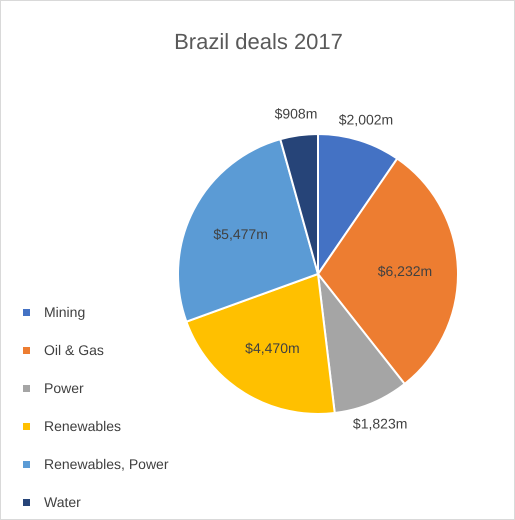 This screenshot has width=515, height=520. What do you see at coordinates (366, 119) in the screenshot?
I see `data-label: $2,002m` at bounding box center [366, 119].